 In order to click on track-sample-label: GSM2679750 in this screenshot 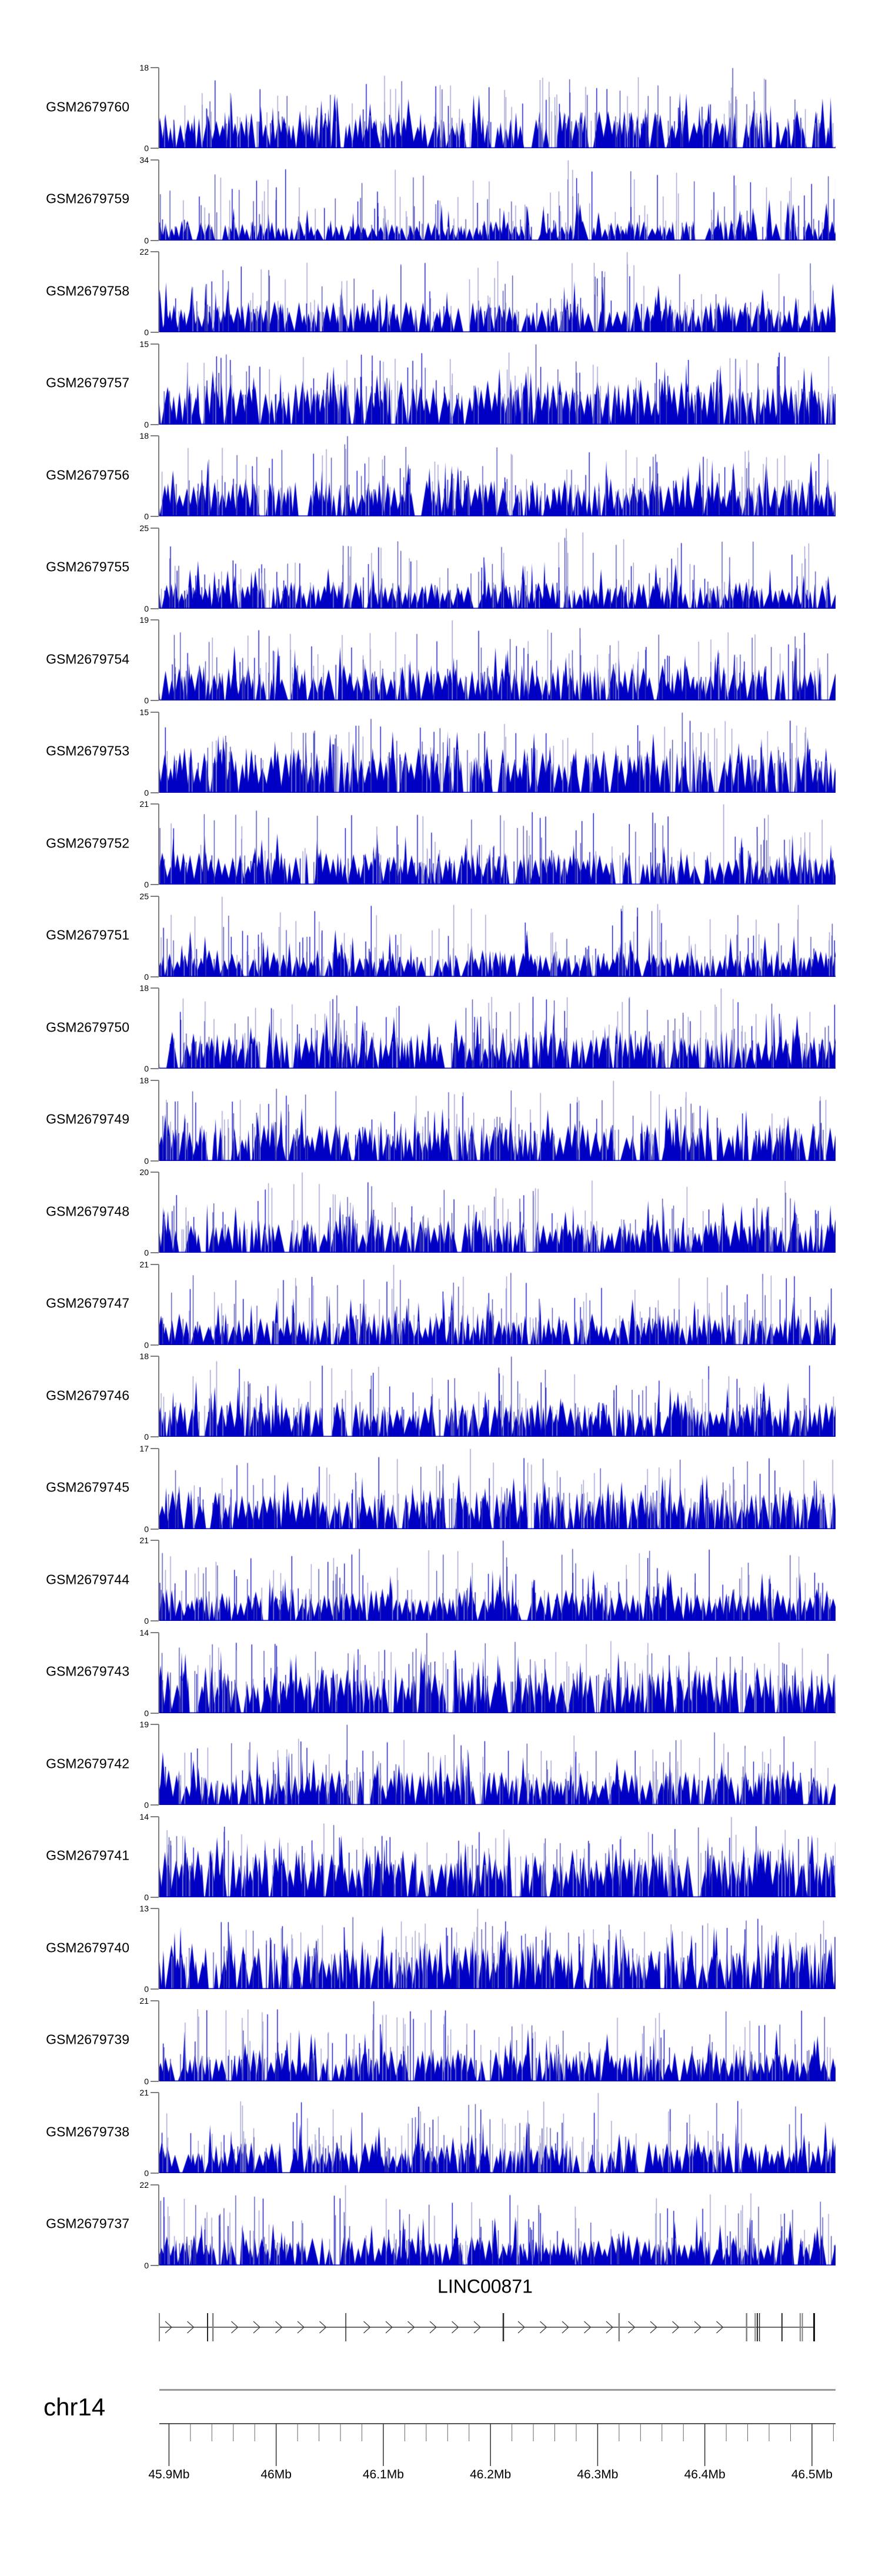, I will do `click(87, 1027)`.